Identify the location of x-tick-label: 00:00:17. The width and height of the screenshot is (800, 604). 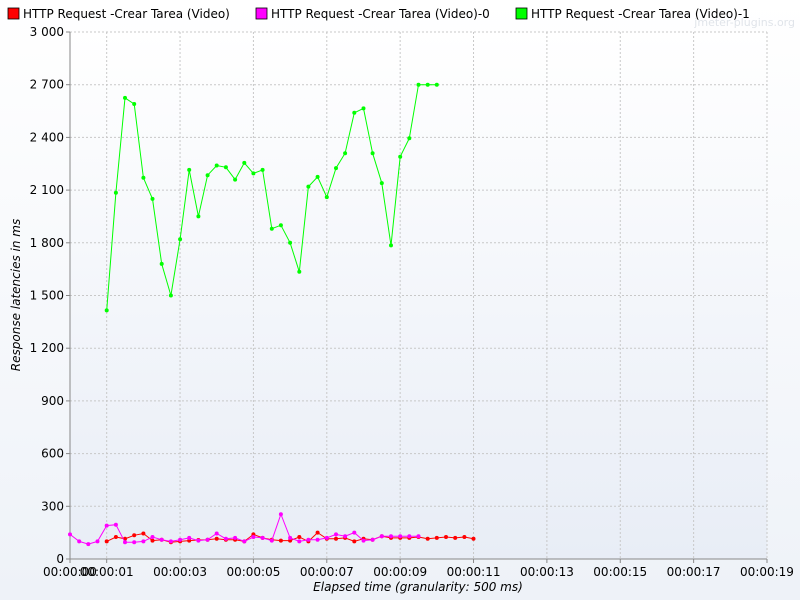
(694, 572).